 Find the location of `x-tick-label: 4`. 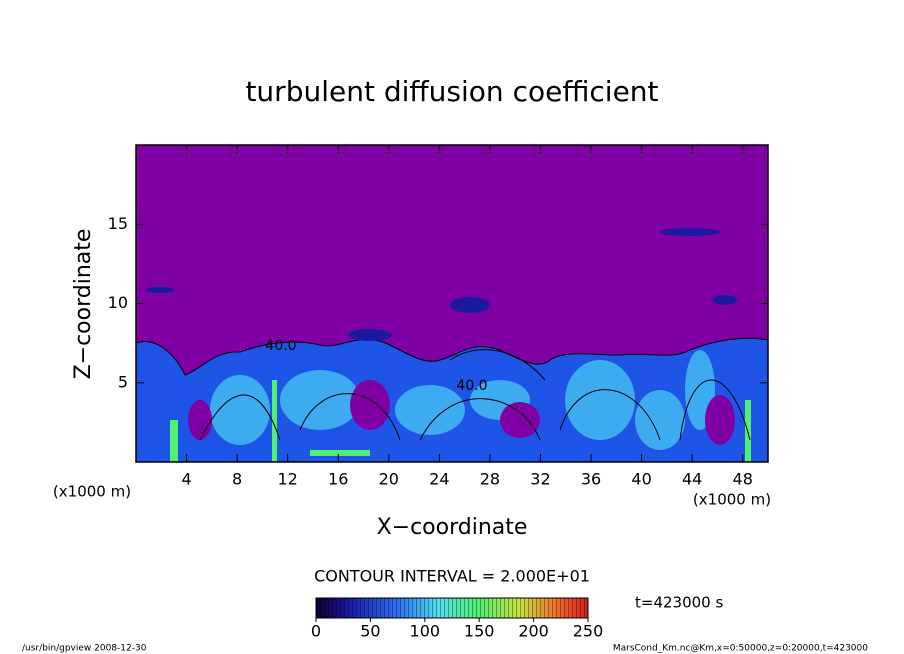

x-tick-label: 4 is located at coordinates (186, 479).